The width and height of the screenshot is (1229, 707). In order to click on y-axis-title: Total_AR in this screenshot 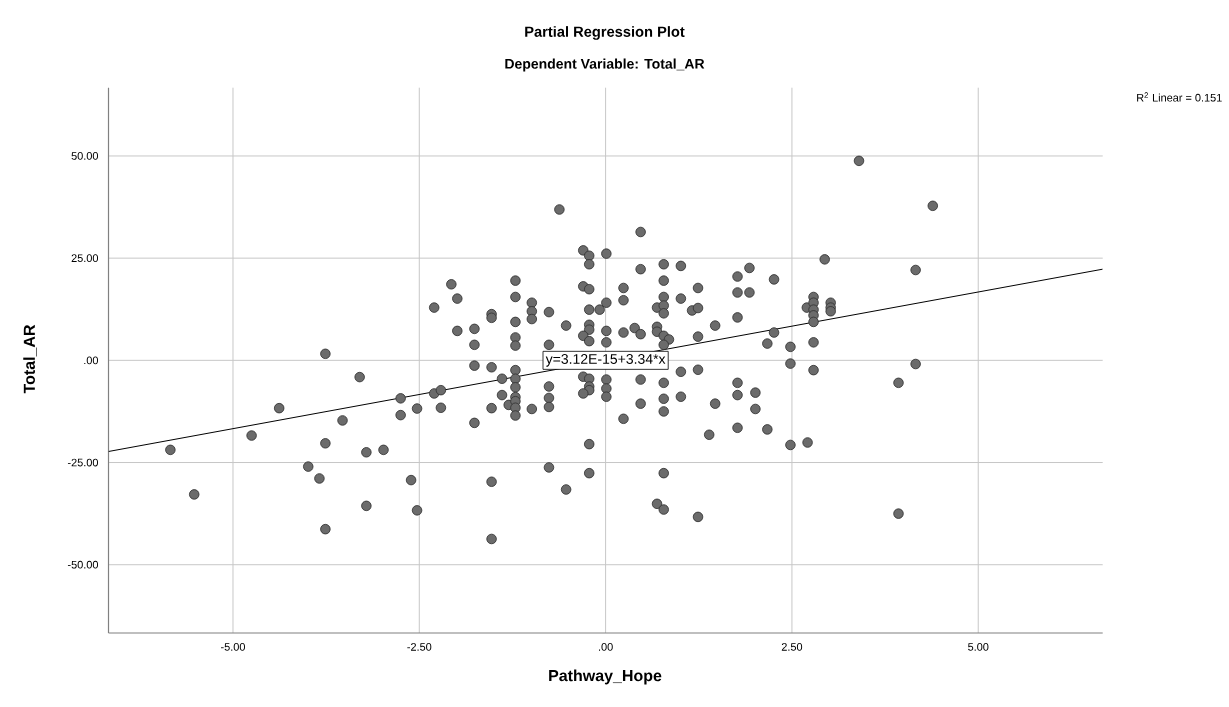, I will do `click(30, 359)`.